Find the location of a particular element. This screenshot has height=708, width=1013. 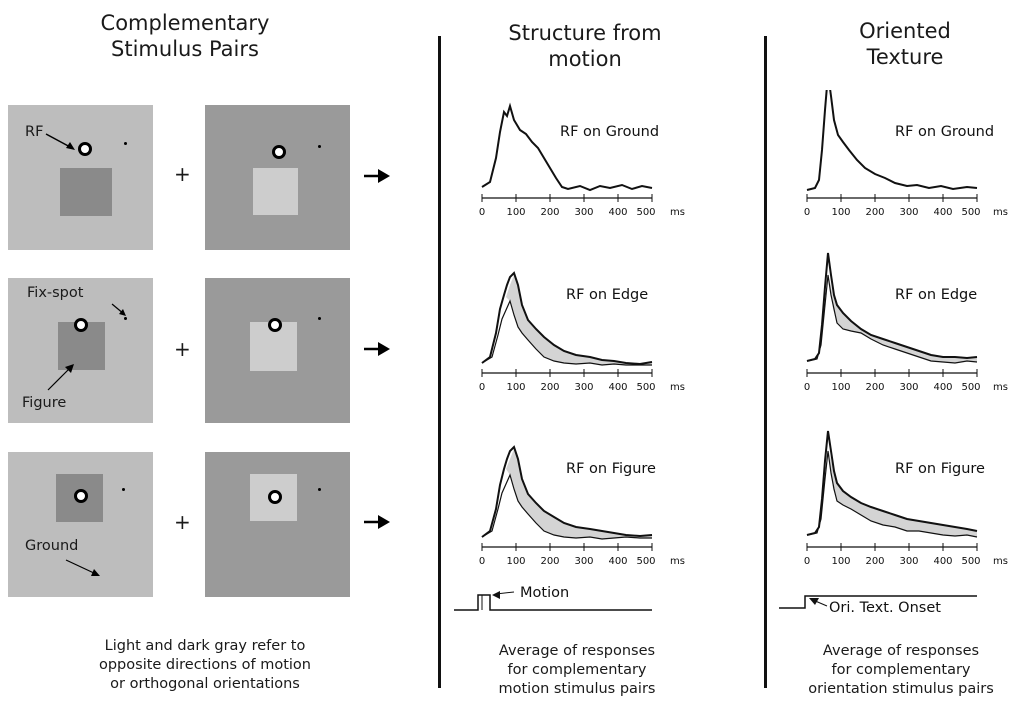

left-caption-line2: opposite directions of motion is located at coordinates (204, 665).